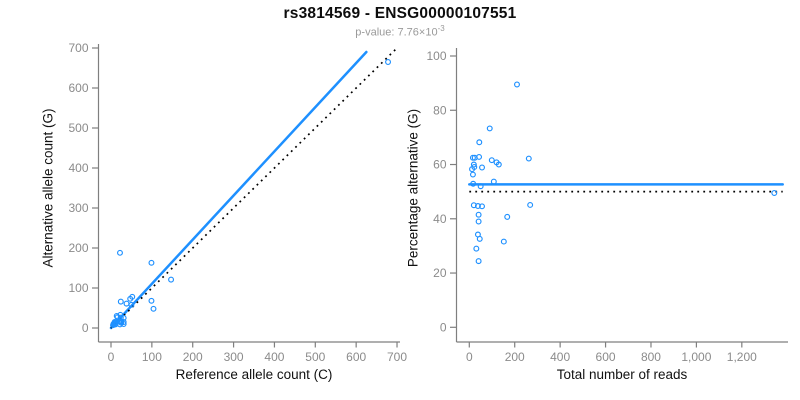 The image size is (800, 400). What do you see at coordinates (440, 273) in the screenshot?
I see `y-tick-label: 20` at bounding box center [440, 273].